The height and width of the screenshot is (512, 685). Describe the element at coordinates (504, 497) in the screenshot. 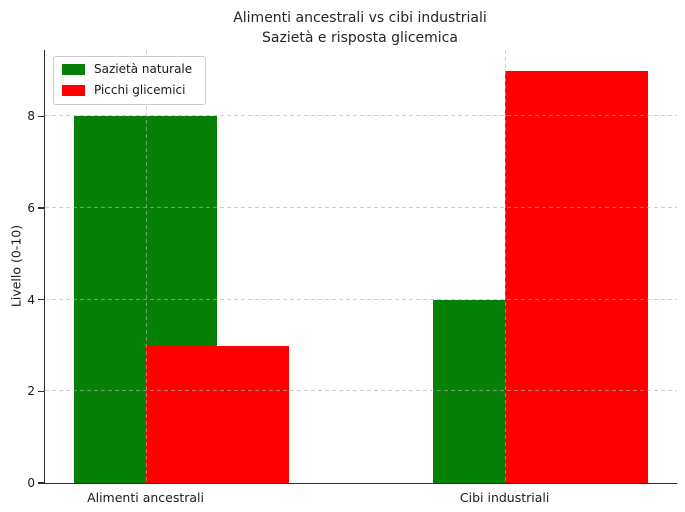

I see `x-tick-label: Cibi industriali` at that location.